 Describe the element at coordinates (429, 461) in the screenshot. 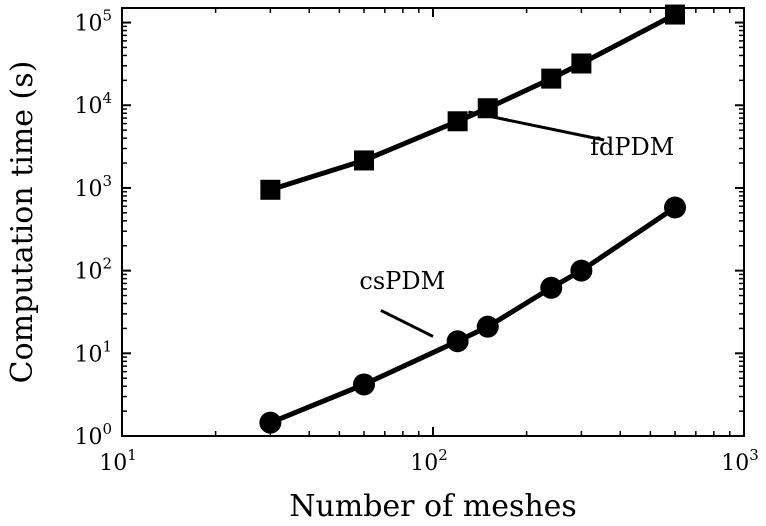

I see `x-tick-label: 10²` at that location.